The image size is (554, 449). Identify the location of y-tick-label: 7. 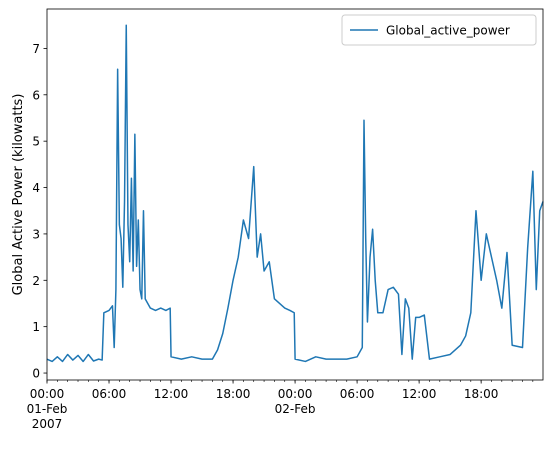
(36, 49).